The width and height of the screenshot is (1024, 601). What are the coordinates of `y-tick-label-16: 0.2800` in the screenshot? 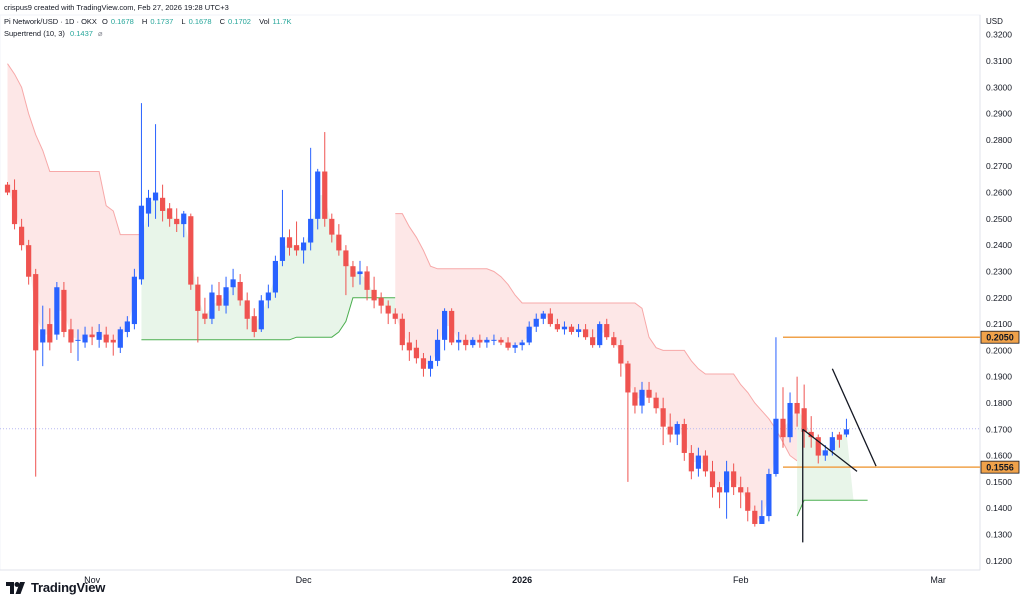 It's located at (999, 140).